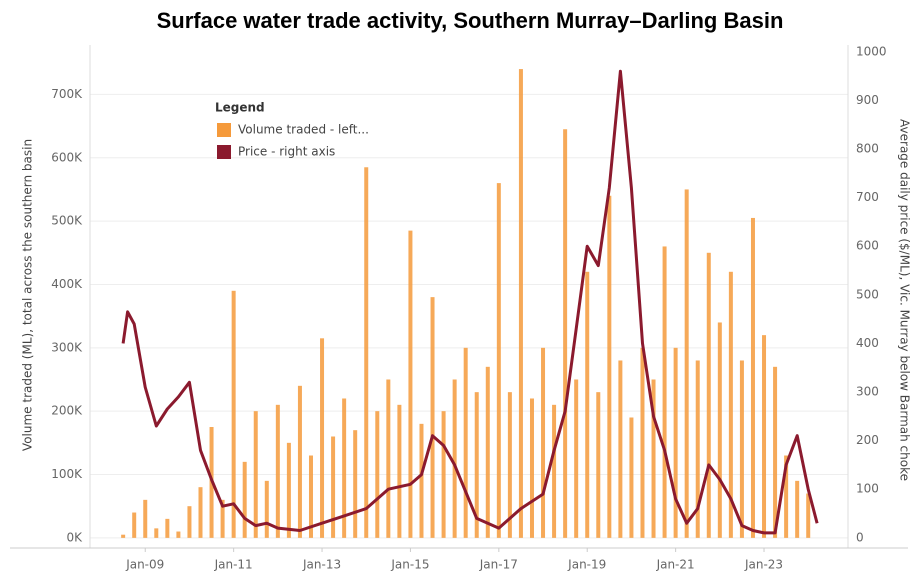 This screenshot has height=576, width=918. I want to click on y2-tick-label: 0, so click(860, 537).